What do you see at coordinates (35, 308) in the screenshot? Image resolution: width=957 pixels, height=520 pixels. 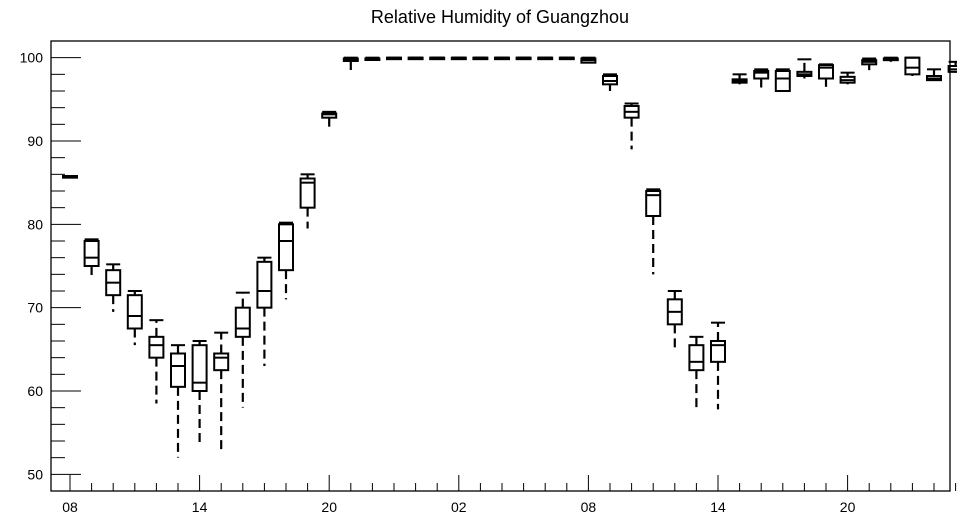 I see `y-tick-label: 70` at bounding box center [35, 308].